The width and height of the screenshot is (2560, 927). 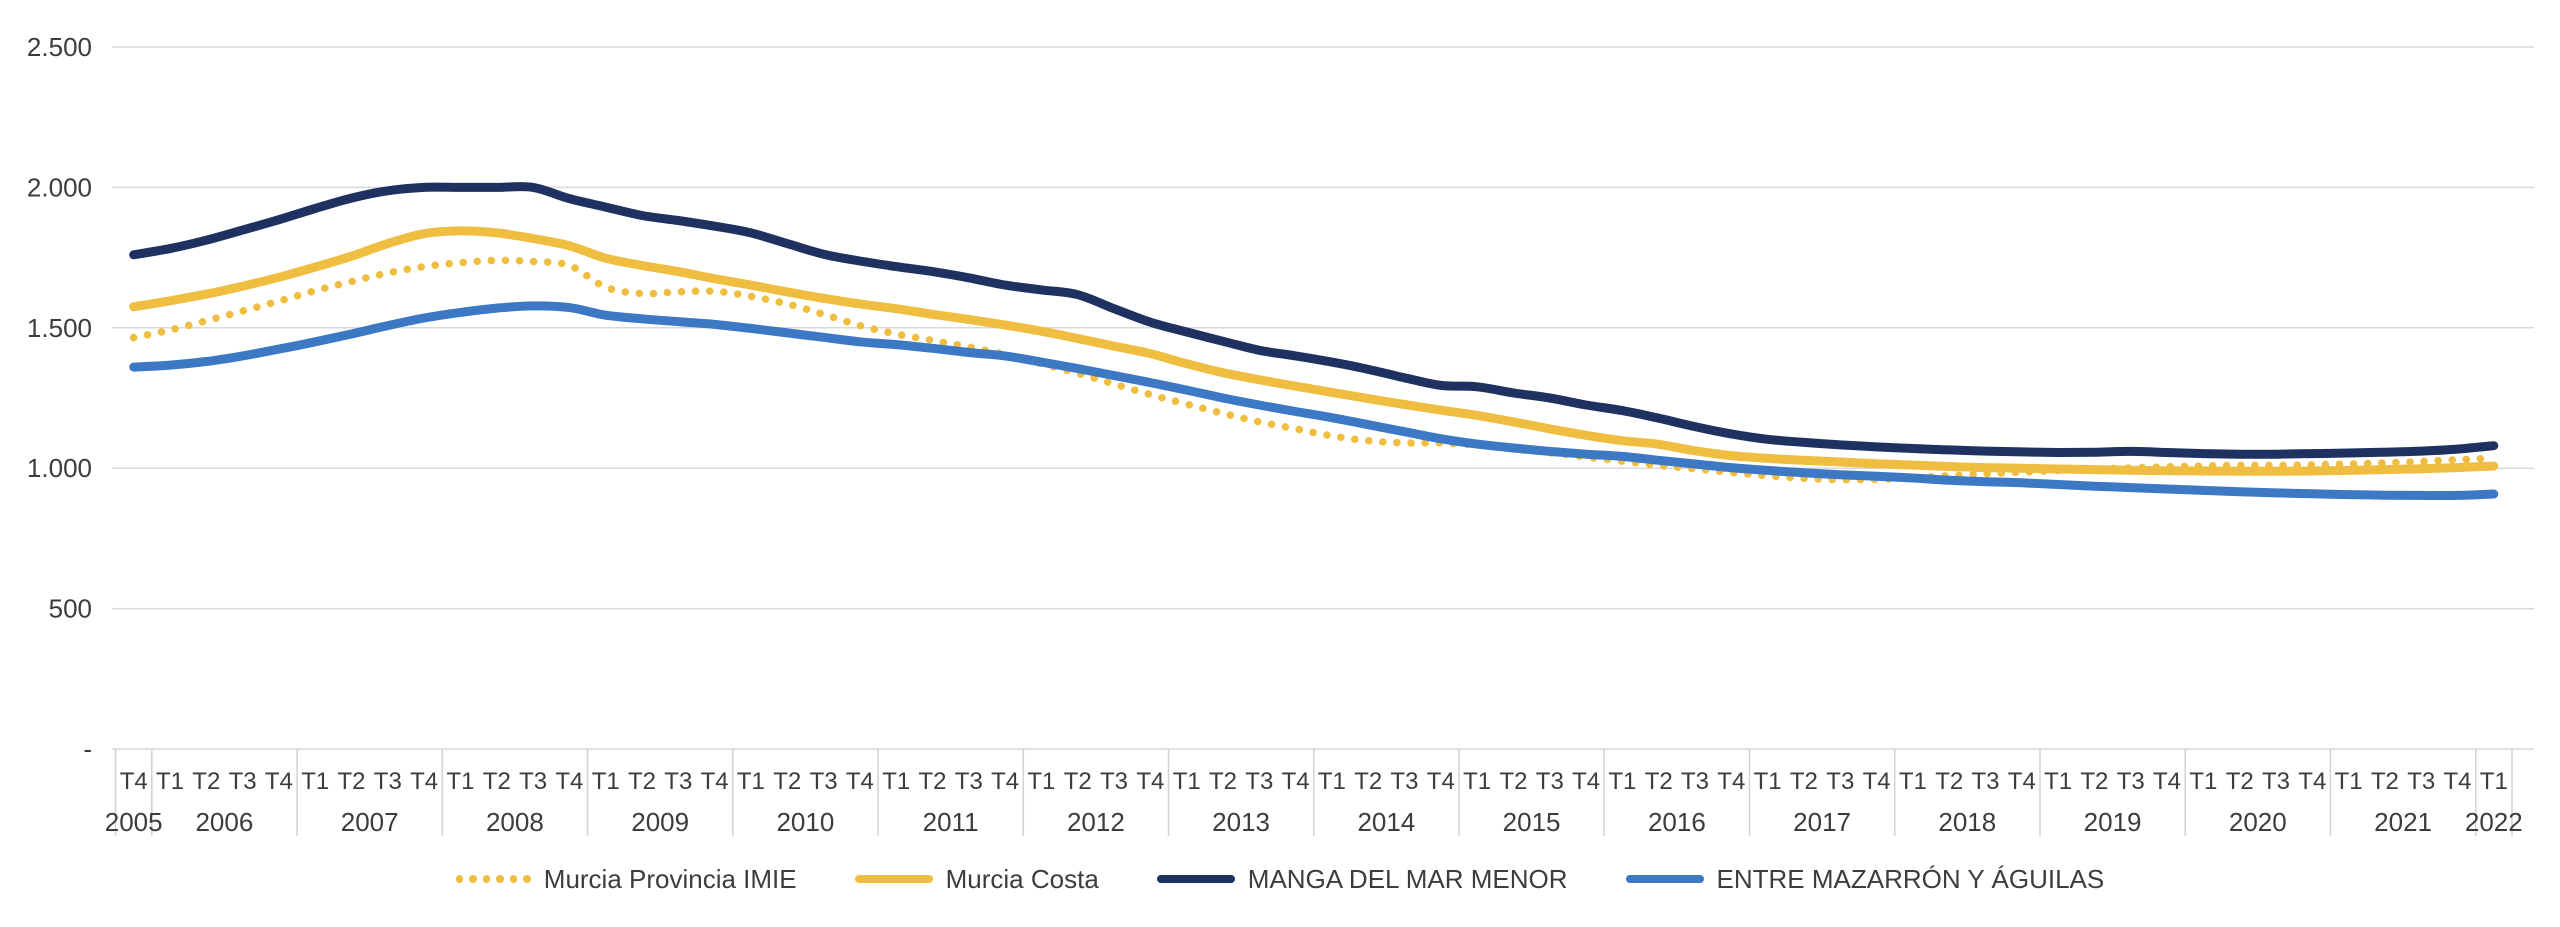 I want to click on year-label: 2018, so click(x=1967, y=822).